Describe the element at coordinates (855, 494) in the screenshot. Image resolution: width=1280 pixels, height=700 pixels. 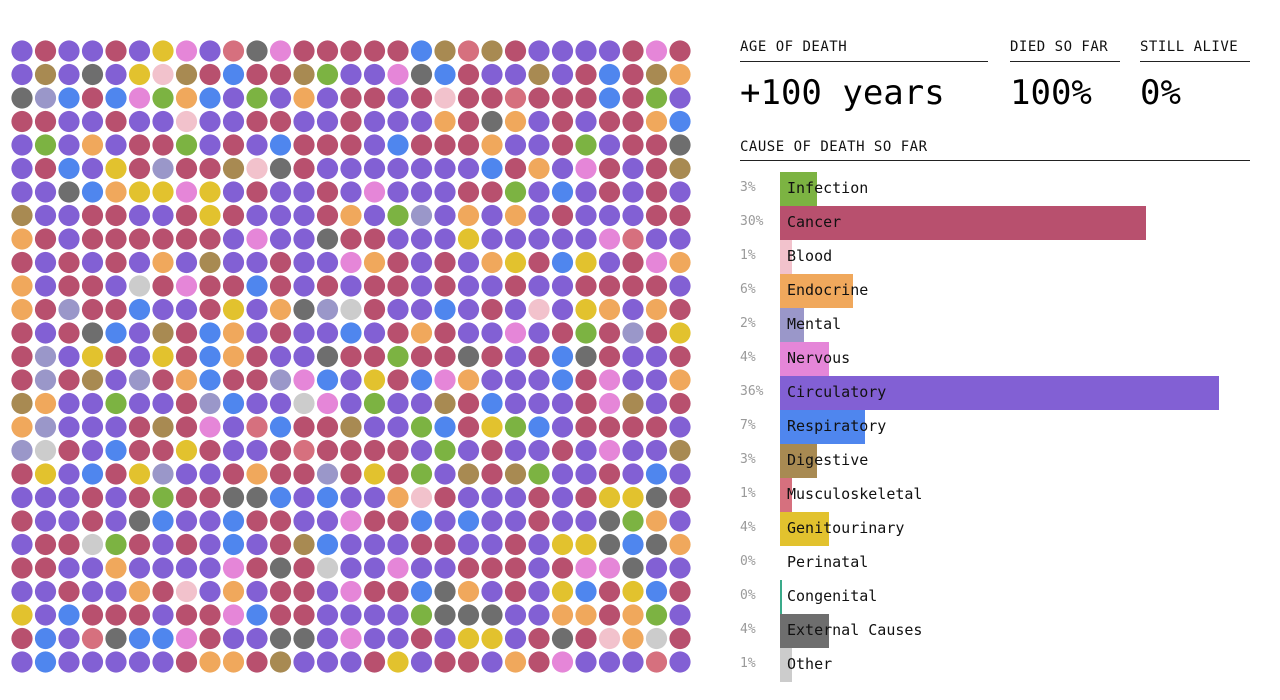
I see `cause-label: Musculoskeletal` at that location.